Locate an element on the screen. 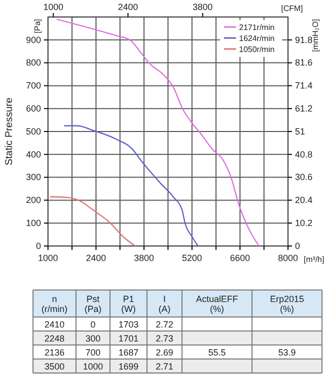 This screenshot has width=333, height=374. y-tick-label: 100 is located at coordinates (33, 223).